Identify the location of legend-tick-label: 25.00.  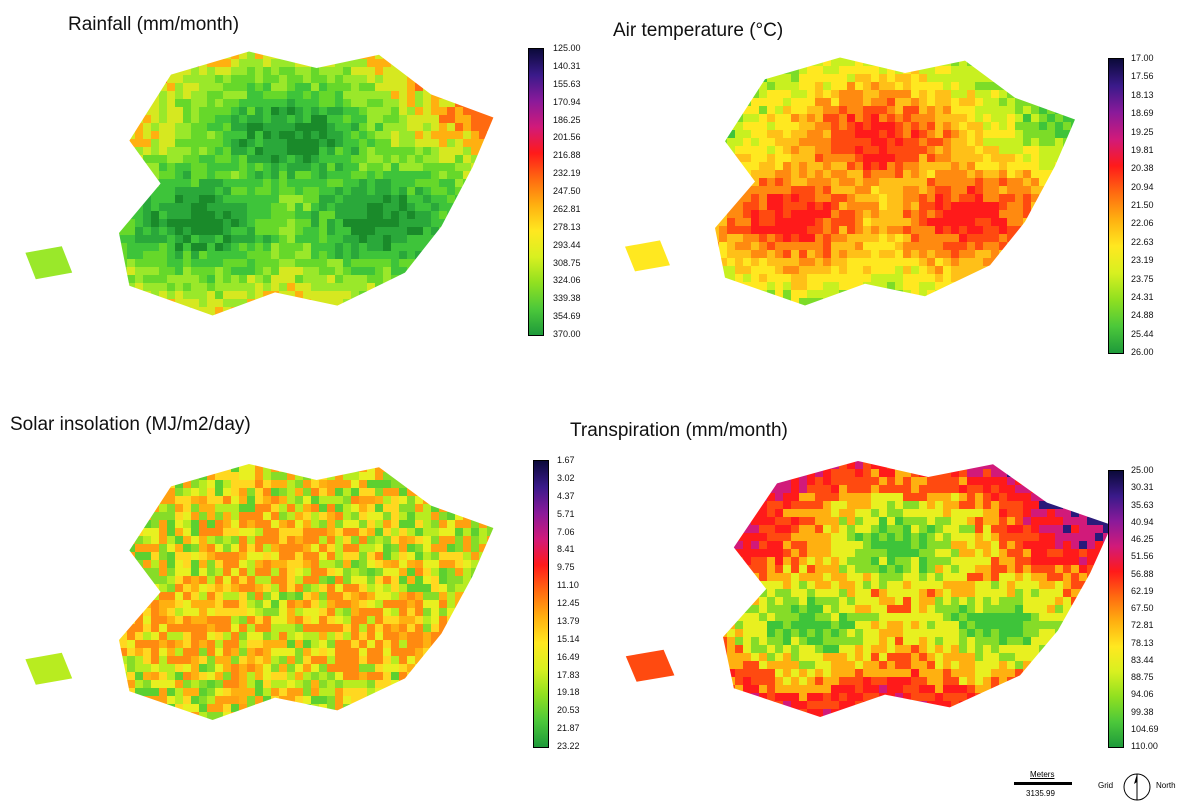
(1142, 470).